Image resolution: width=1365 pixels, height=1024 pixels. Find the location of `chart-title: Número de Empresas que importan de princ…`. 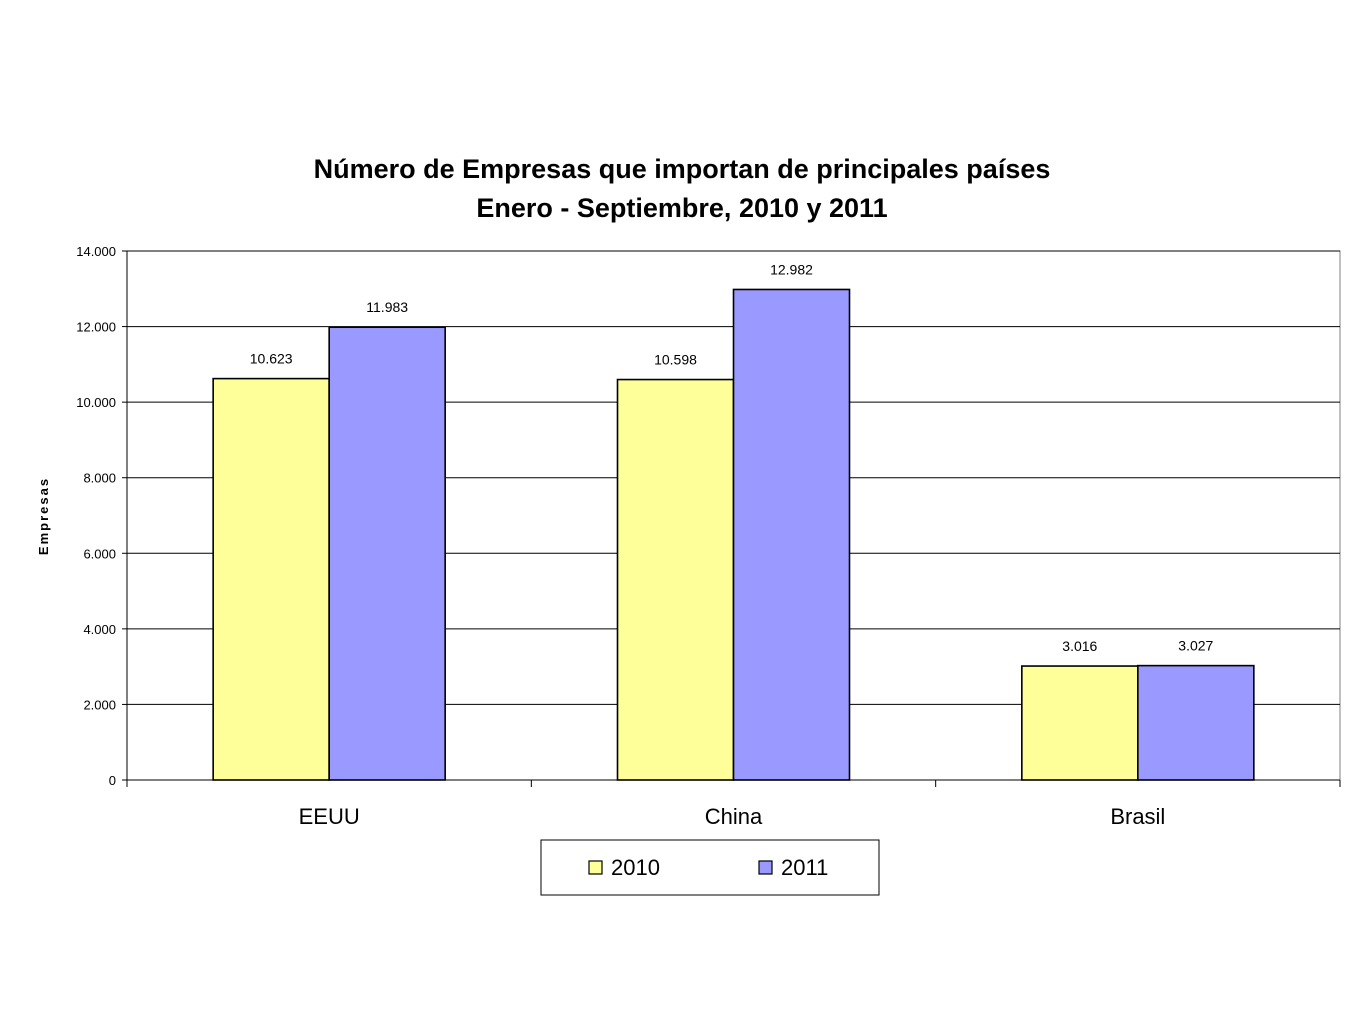

chart-title: Número de Empresas que importan de princ… is located at coordinates (682, 169).